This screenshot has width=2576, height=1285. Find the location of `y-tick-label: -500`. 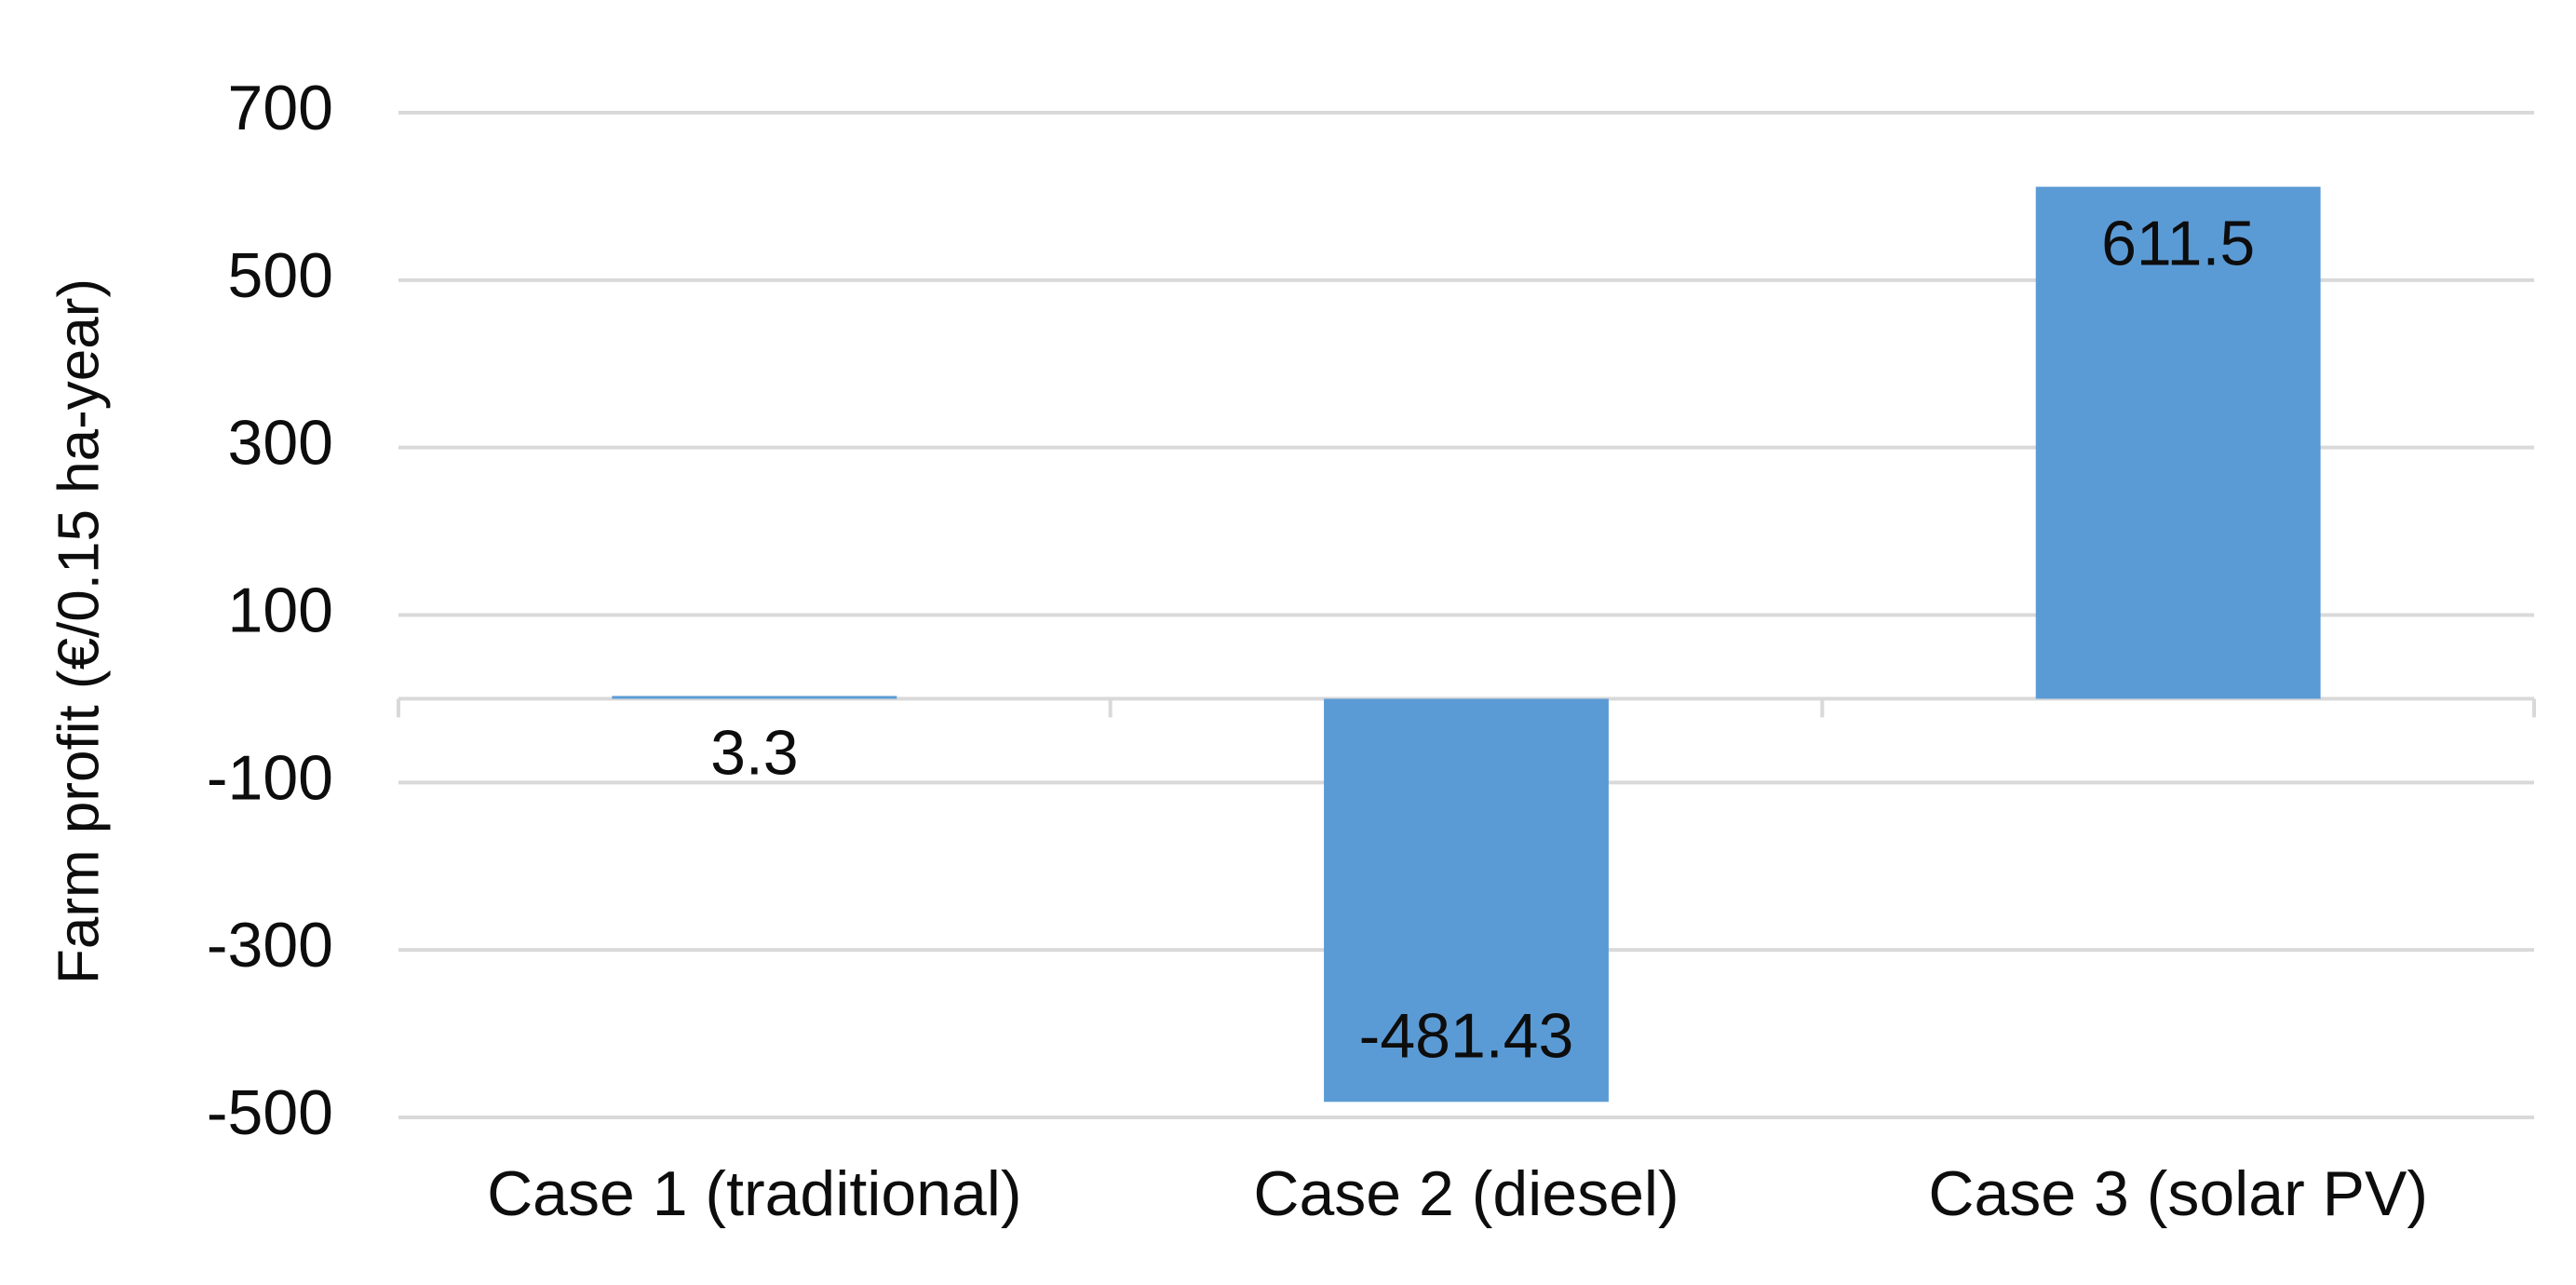

y-tick-label: -500 is located at coordinates (270, 1112).